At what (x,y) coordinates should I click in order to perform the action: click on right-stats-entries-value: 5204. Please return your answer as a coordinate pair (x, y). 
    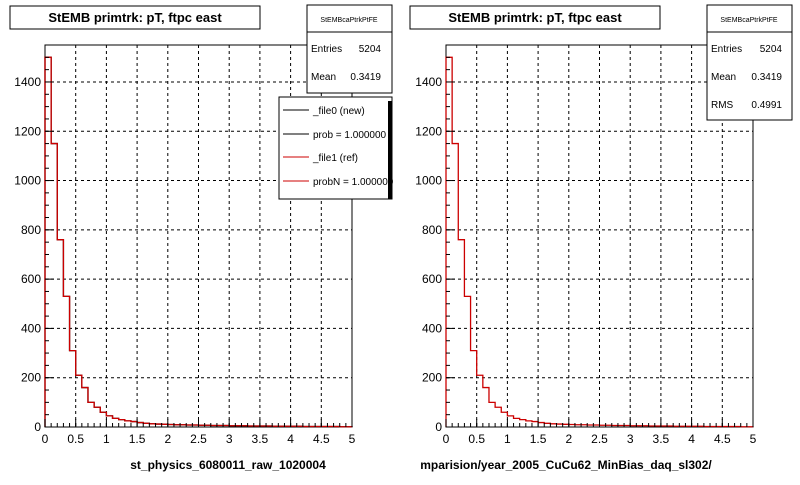
    Looking at the image, I should click on (771, 49).